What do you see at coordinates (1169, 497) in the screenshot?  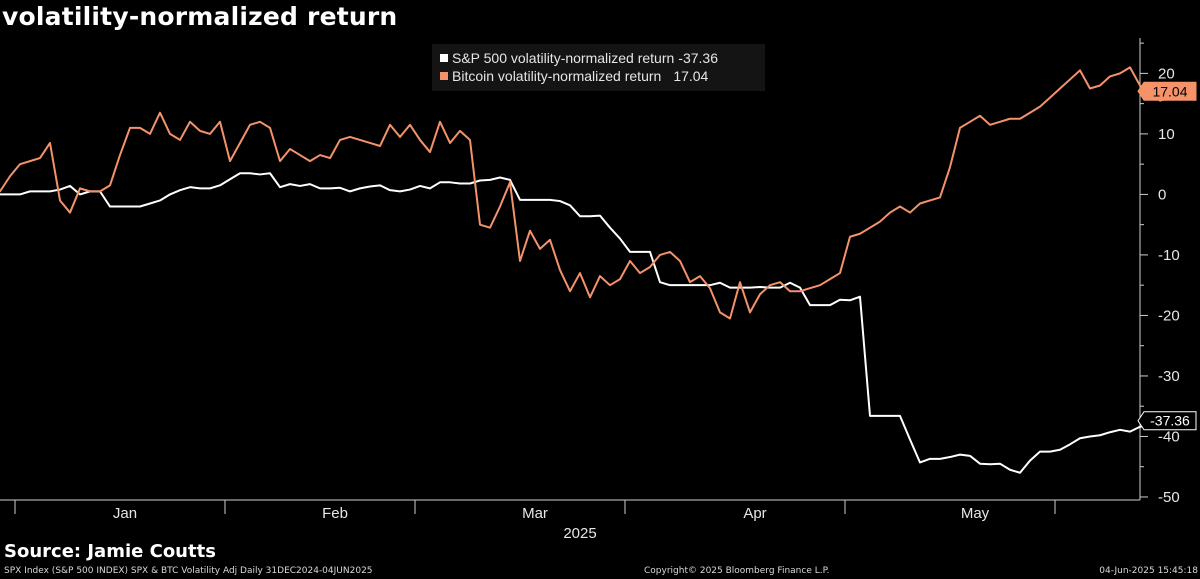 I see `y-tick-label: -50` at bounding box center [1169, 497].